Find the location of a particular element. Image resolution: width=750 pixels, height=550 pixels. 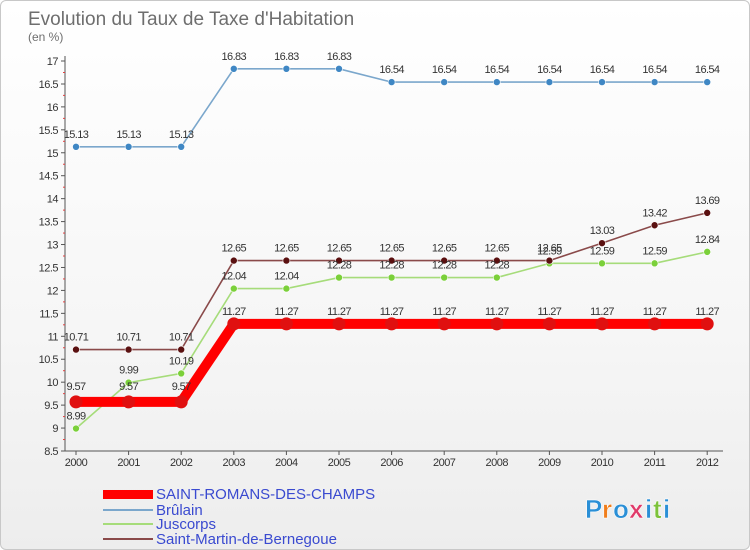

data-label: 13.42 is located at coordinates (654, 213).